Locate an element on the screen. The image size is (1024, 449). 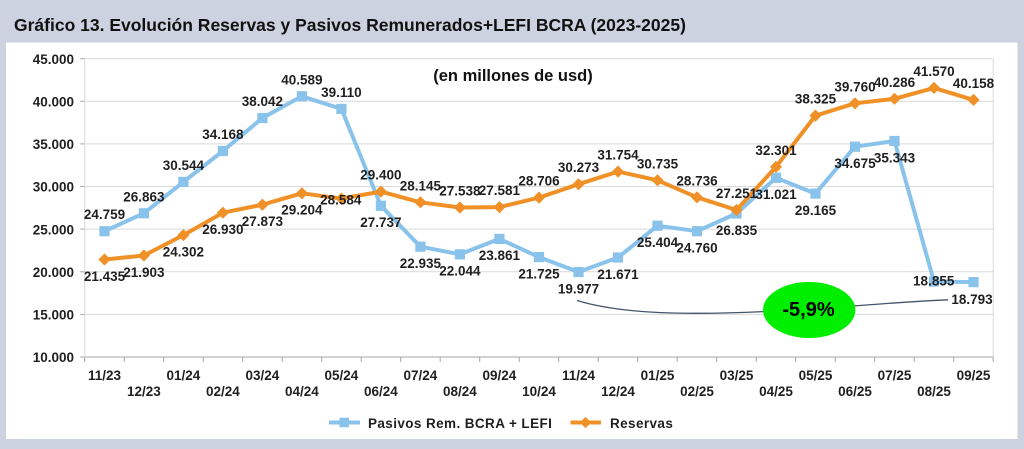
svg-text: 10/24 is located at coordinates (539, 391).